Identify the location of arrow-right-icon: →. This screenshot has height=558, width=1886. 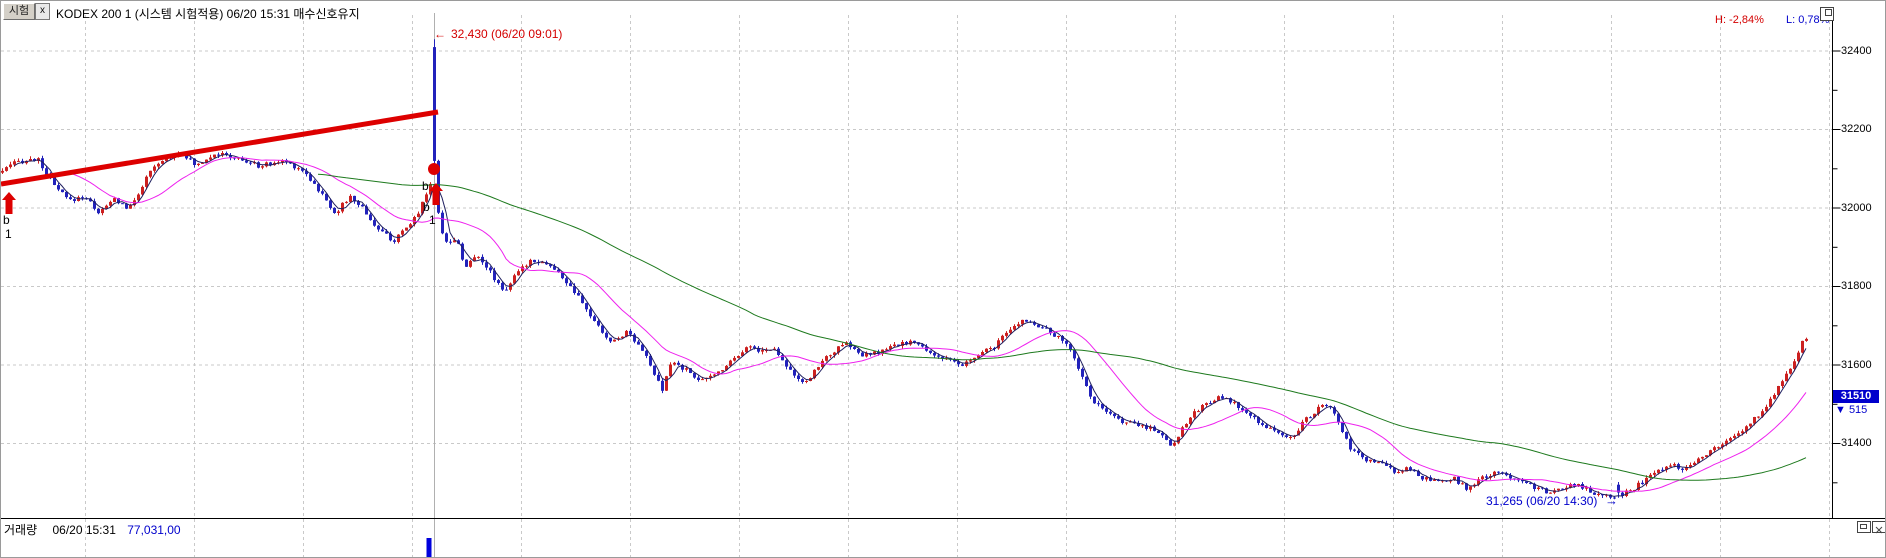
(1611, 500).